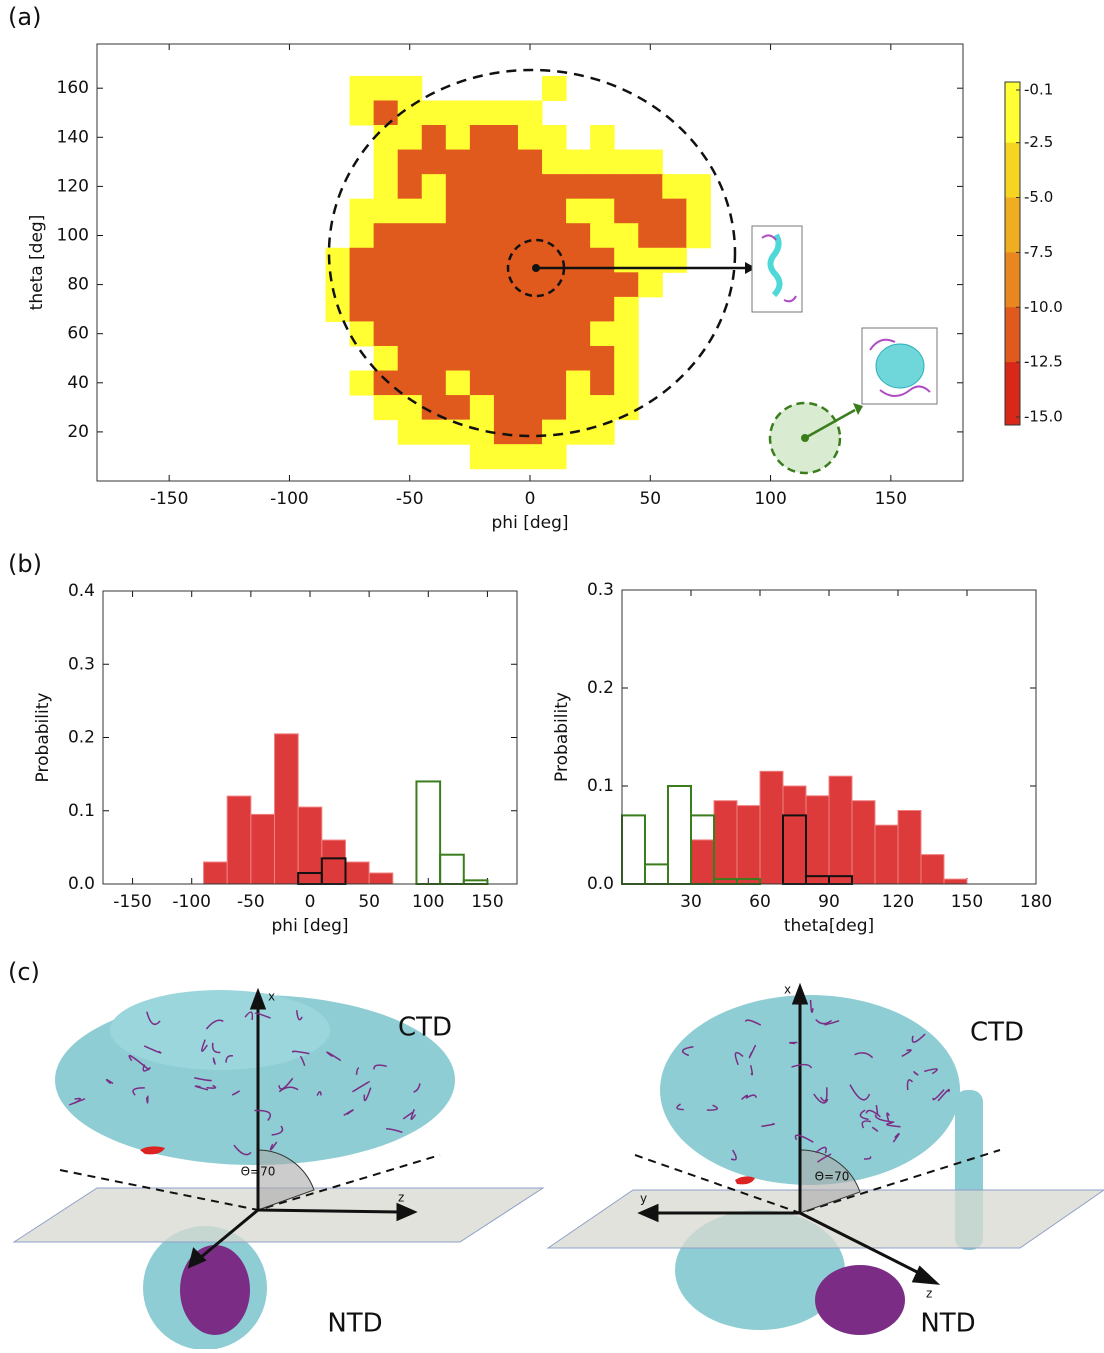 This screenshot has height=1353, width=1104. I want to click on x-tick-label: -50, so click(251, 902).